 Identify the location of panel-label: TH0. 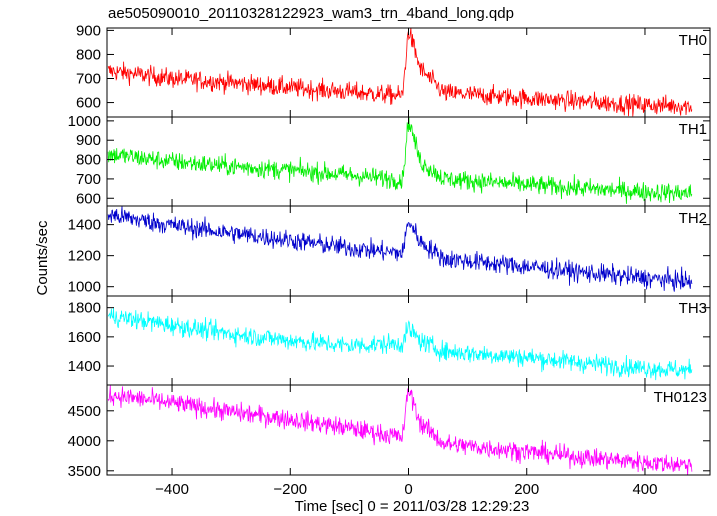
(693, 40).